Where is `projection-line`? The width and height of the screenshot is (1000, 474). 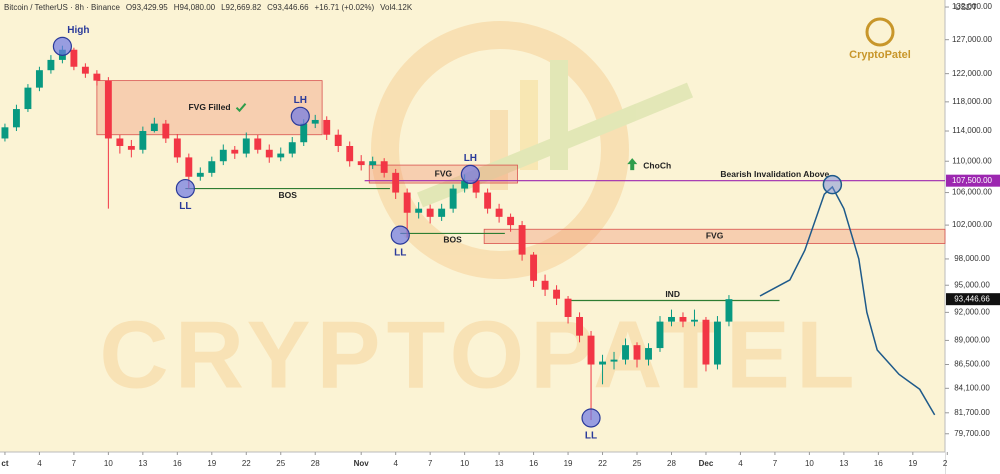
projection-line is located at coordinates (847, 300).